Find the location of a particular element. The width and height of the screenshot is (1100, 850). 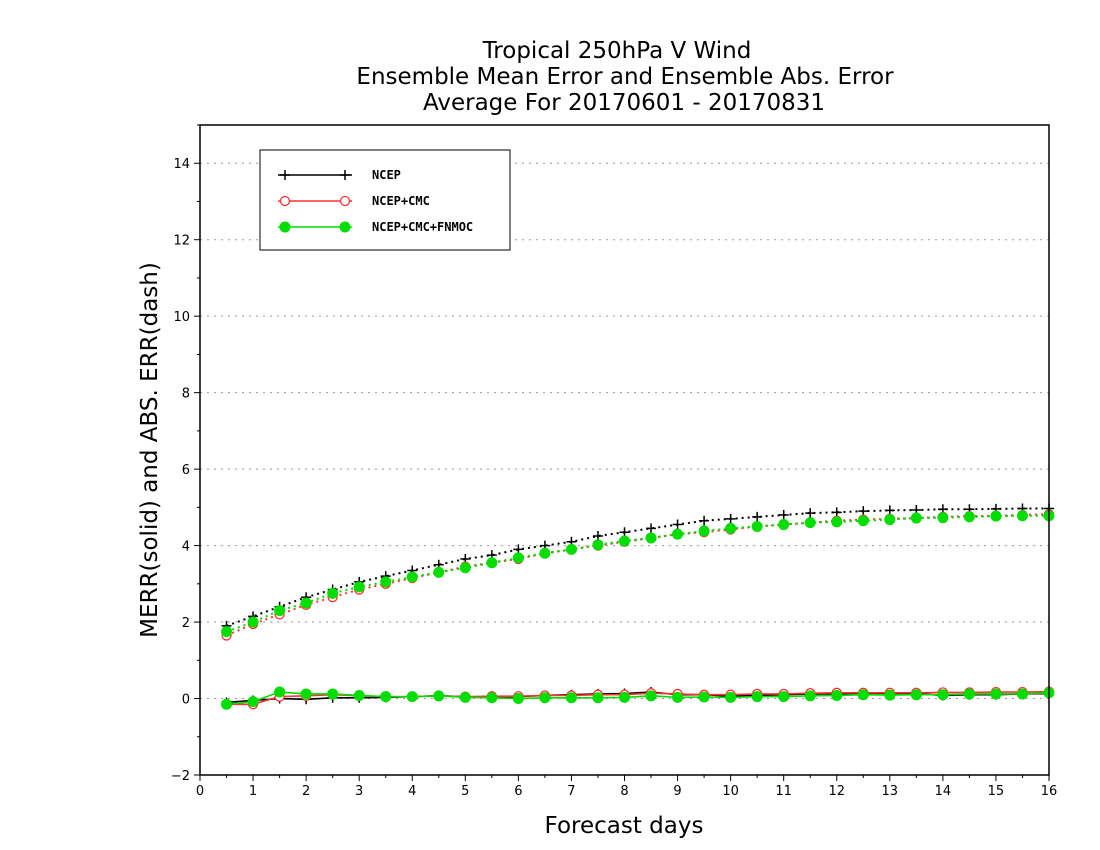

x-tick-label: 8 is located at coordinates (624, 791).